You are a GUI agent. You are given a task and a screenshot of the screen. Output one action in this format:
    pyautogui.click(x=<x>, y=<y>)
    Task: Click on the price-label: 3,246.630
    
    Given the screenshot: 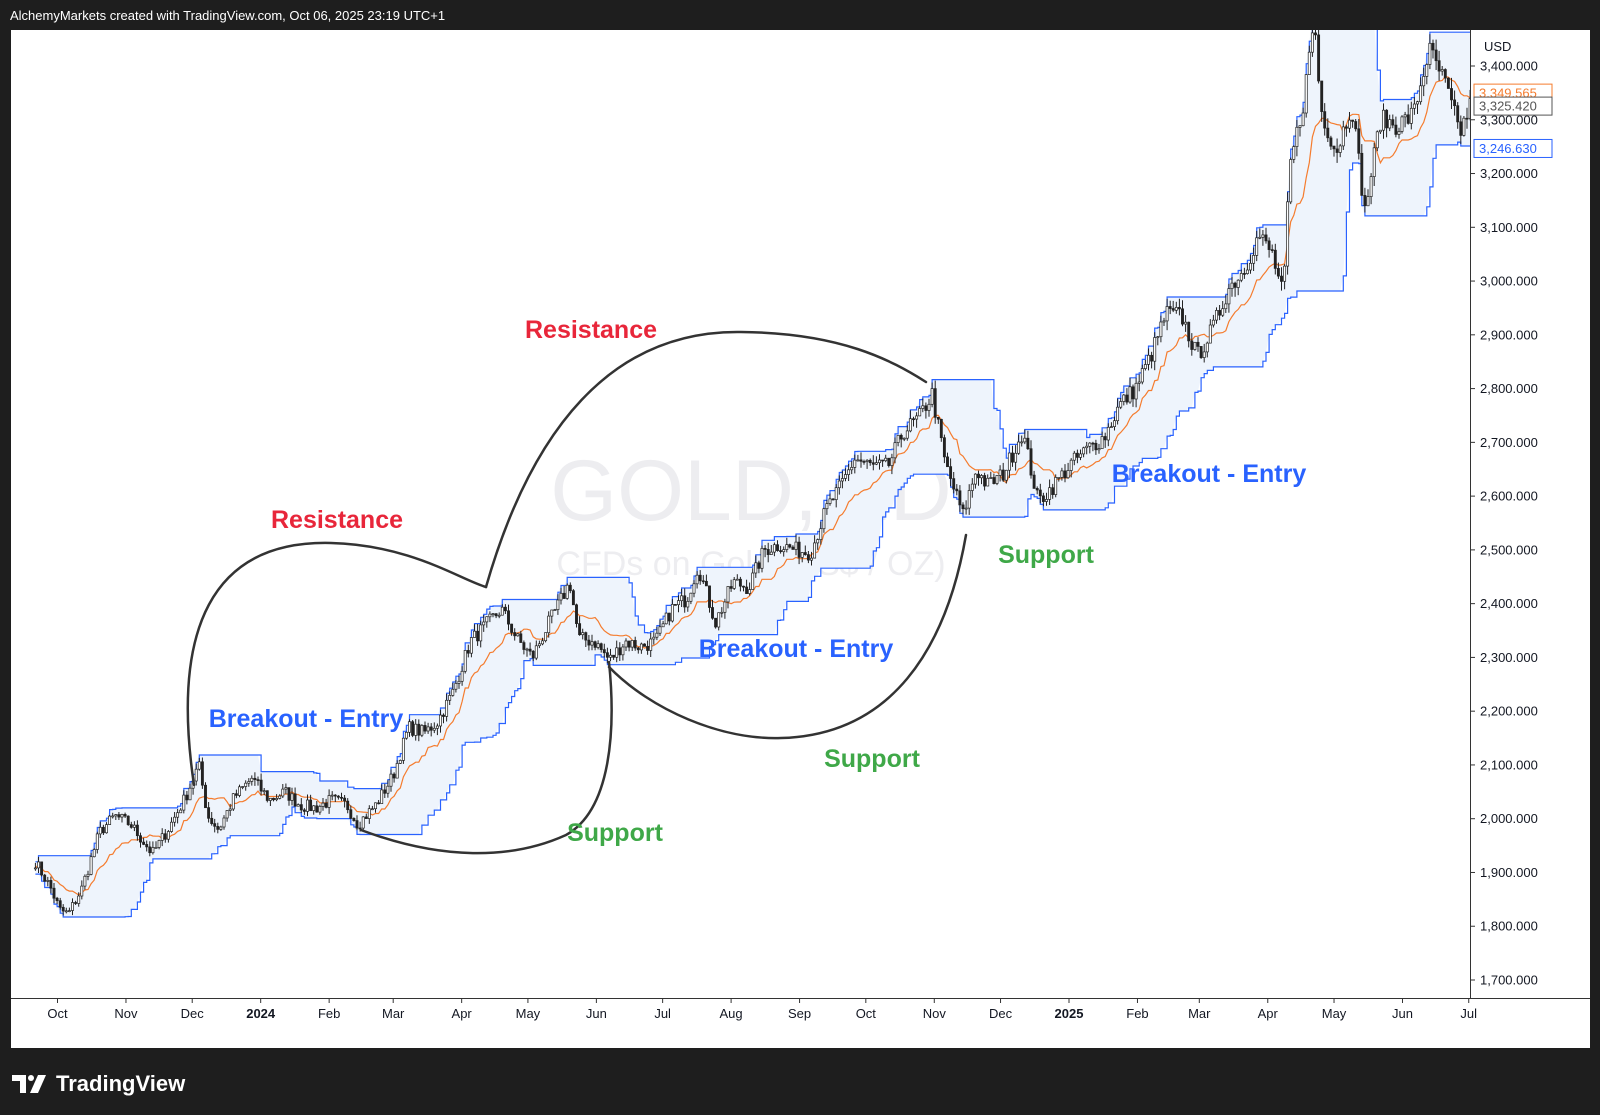 What is the action you would take?
    pyautogui.click(x=1508, y=148)
    